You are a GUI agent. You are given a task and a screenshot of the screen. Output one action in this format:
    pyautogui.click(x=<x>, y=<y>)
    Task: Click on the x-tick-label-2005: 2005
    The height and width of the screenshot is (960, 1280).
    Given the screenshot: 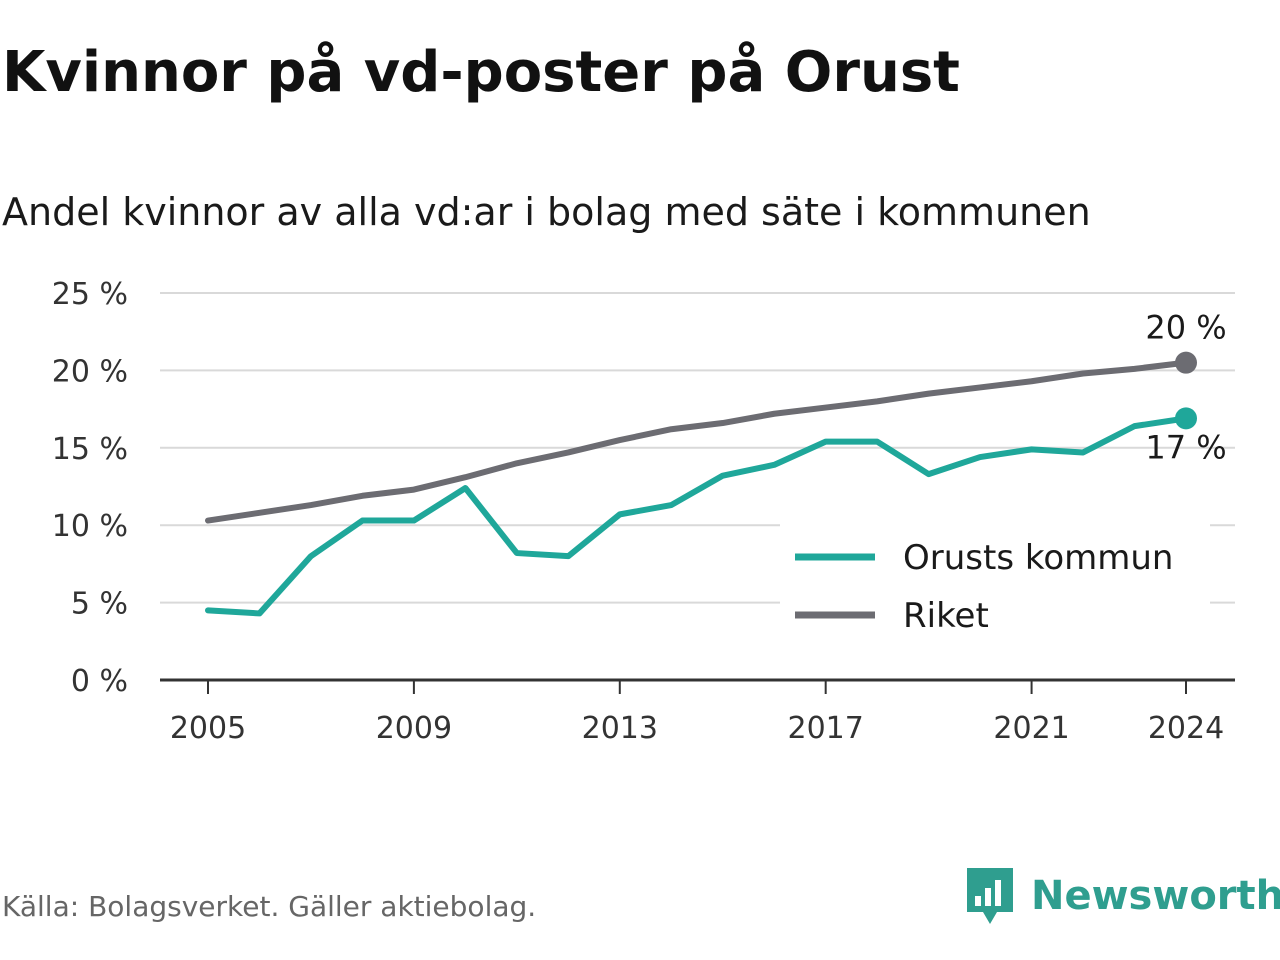 What is the action you would take?
    pyautogui.click(x=208, y=728)
    